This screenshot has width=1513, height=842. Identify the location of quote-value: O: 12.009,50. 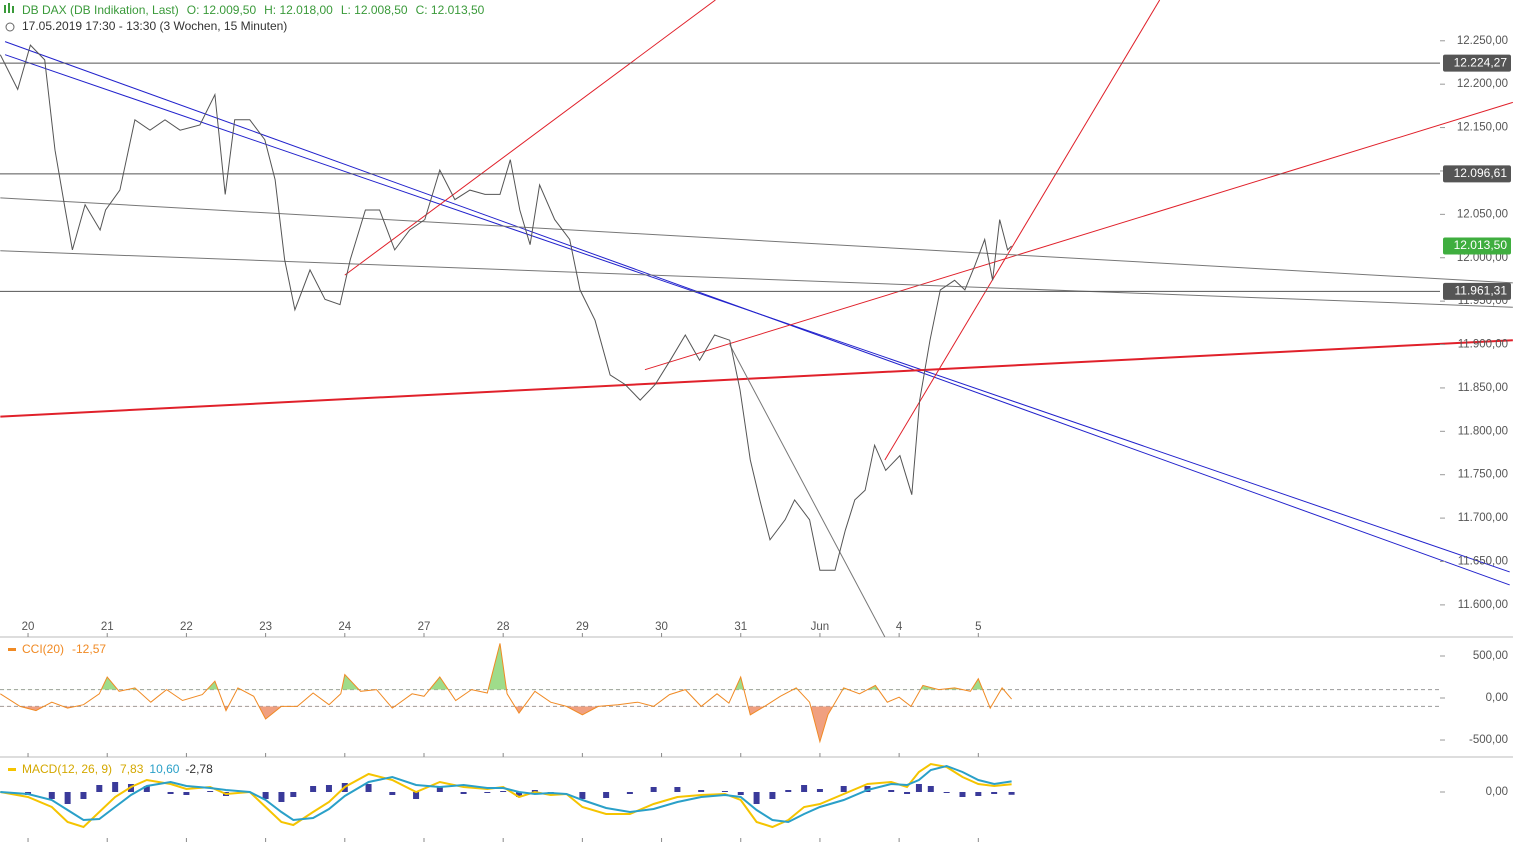
(222, 10).